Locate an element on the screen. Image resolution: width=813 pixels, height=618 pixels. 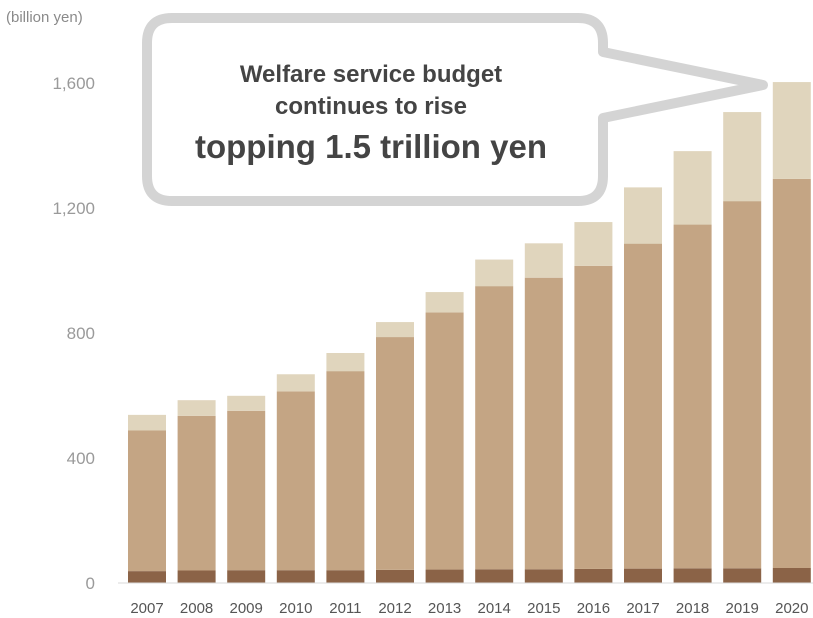
x-tick-label: 2017 is located at coordinates (642, 608).